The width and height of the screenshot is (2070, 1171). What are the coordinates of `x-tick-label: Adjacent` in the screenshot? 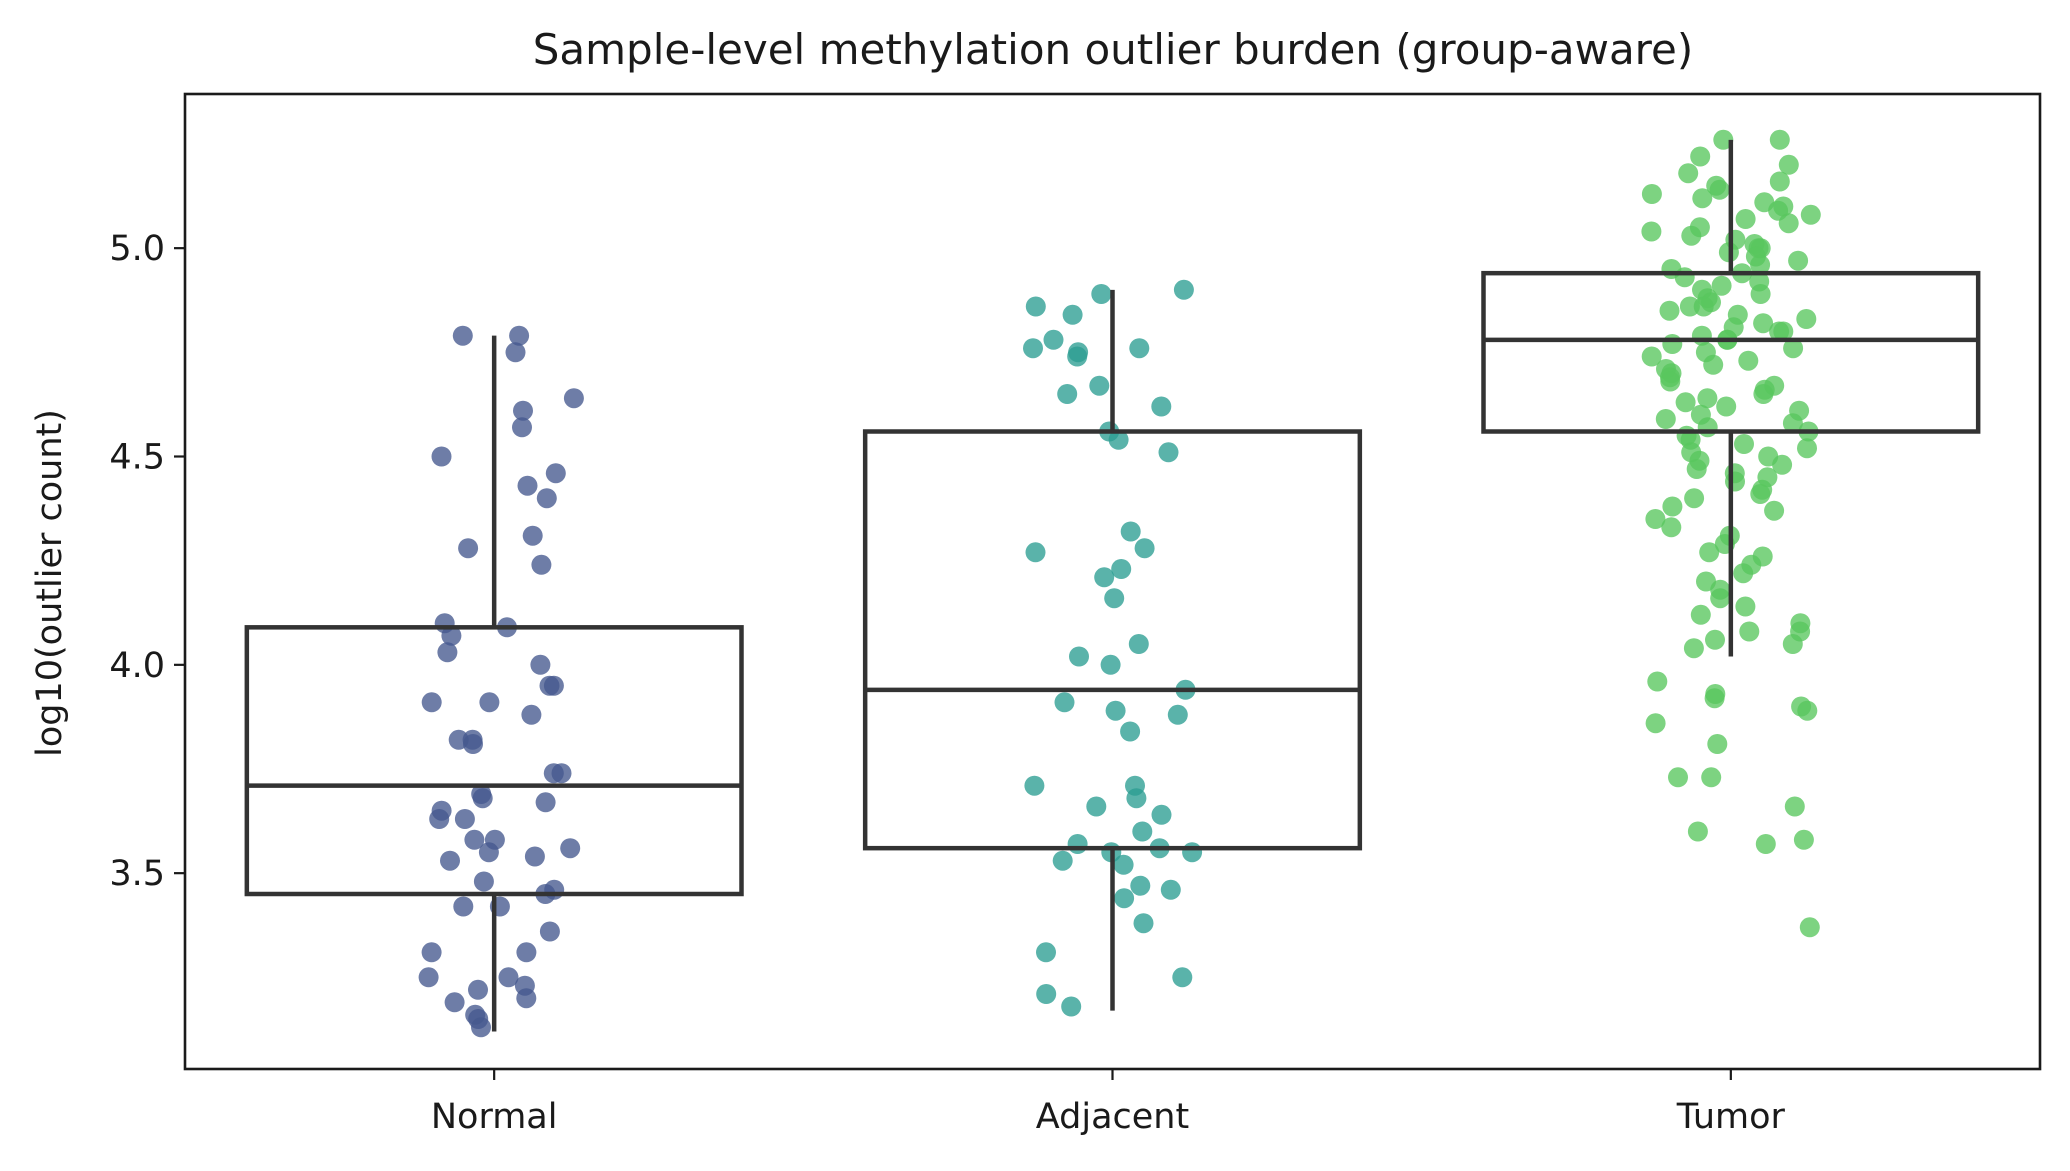 It's located at (1112, 1117).